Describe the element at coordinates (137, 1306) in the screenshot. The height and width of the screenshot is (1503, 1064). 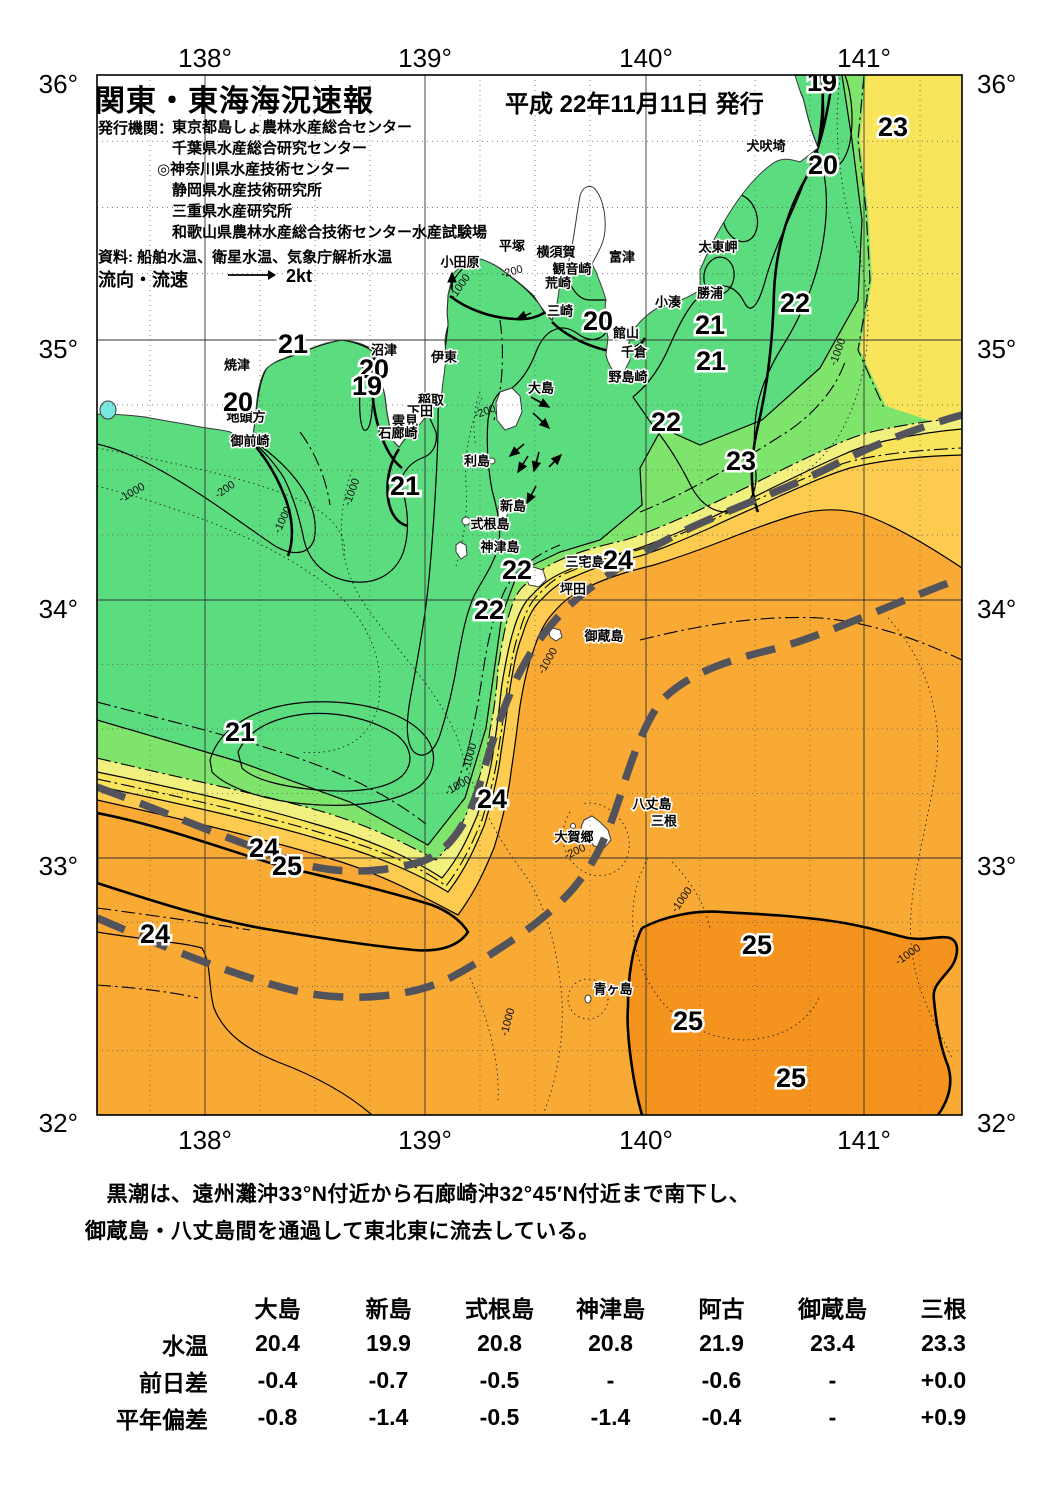
I see `table-corner` at that location.